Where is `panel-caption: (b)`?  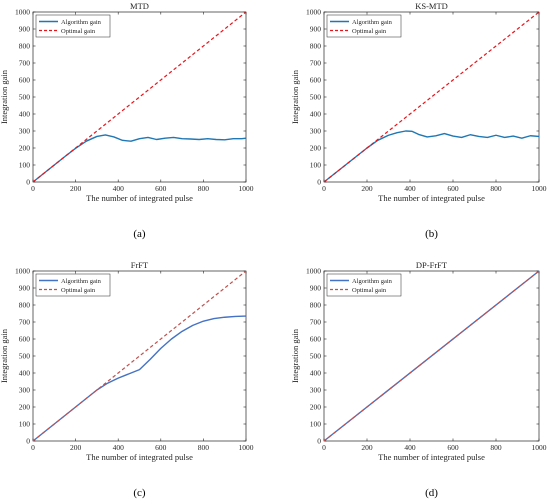 panel-caption: (b) is located at coordinates (431, 234).